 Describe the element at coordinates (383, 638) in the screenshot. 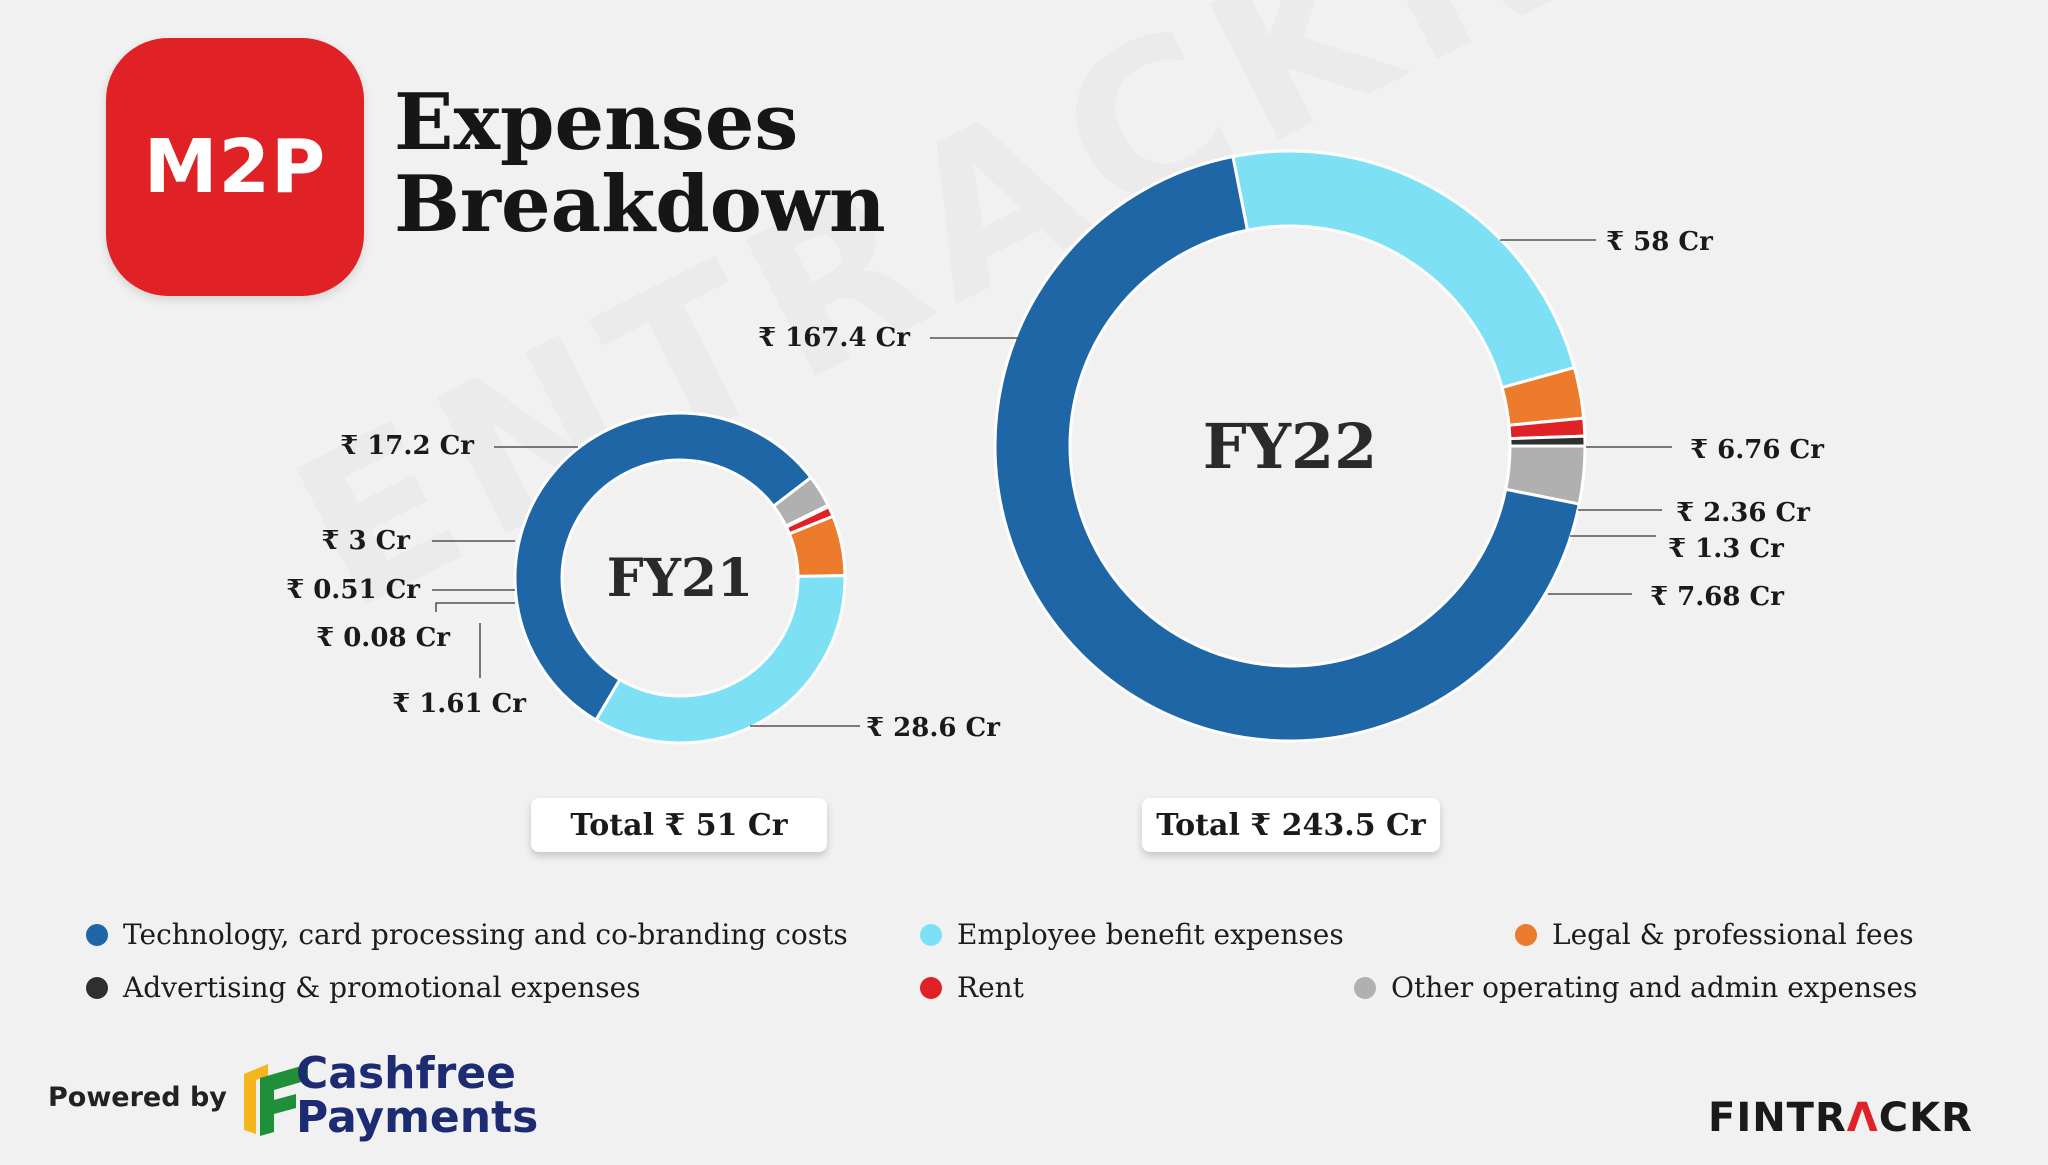

I see `data-label: ₹ 0.08 Cr` at that location.